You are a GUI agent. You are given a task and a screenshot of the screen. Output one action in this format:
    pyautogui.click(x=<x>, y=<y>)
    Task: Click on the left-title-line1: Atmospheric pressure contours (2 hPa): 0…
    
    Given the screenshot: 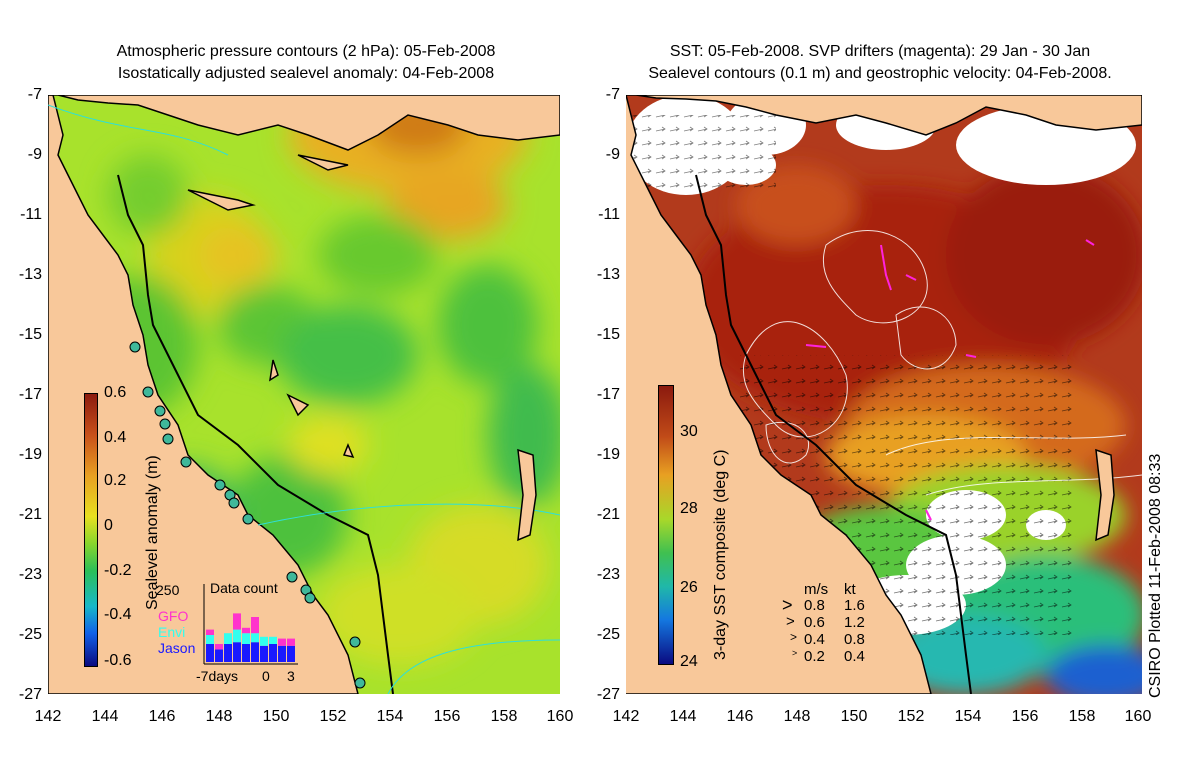 What is the action you would take?
    pyautogui.click(x=306, y=51)
    